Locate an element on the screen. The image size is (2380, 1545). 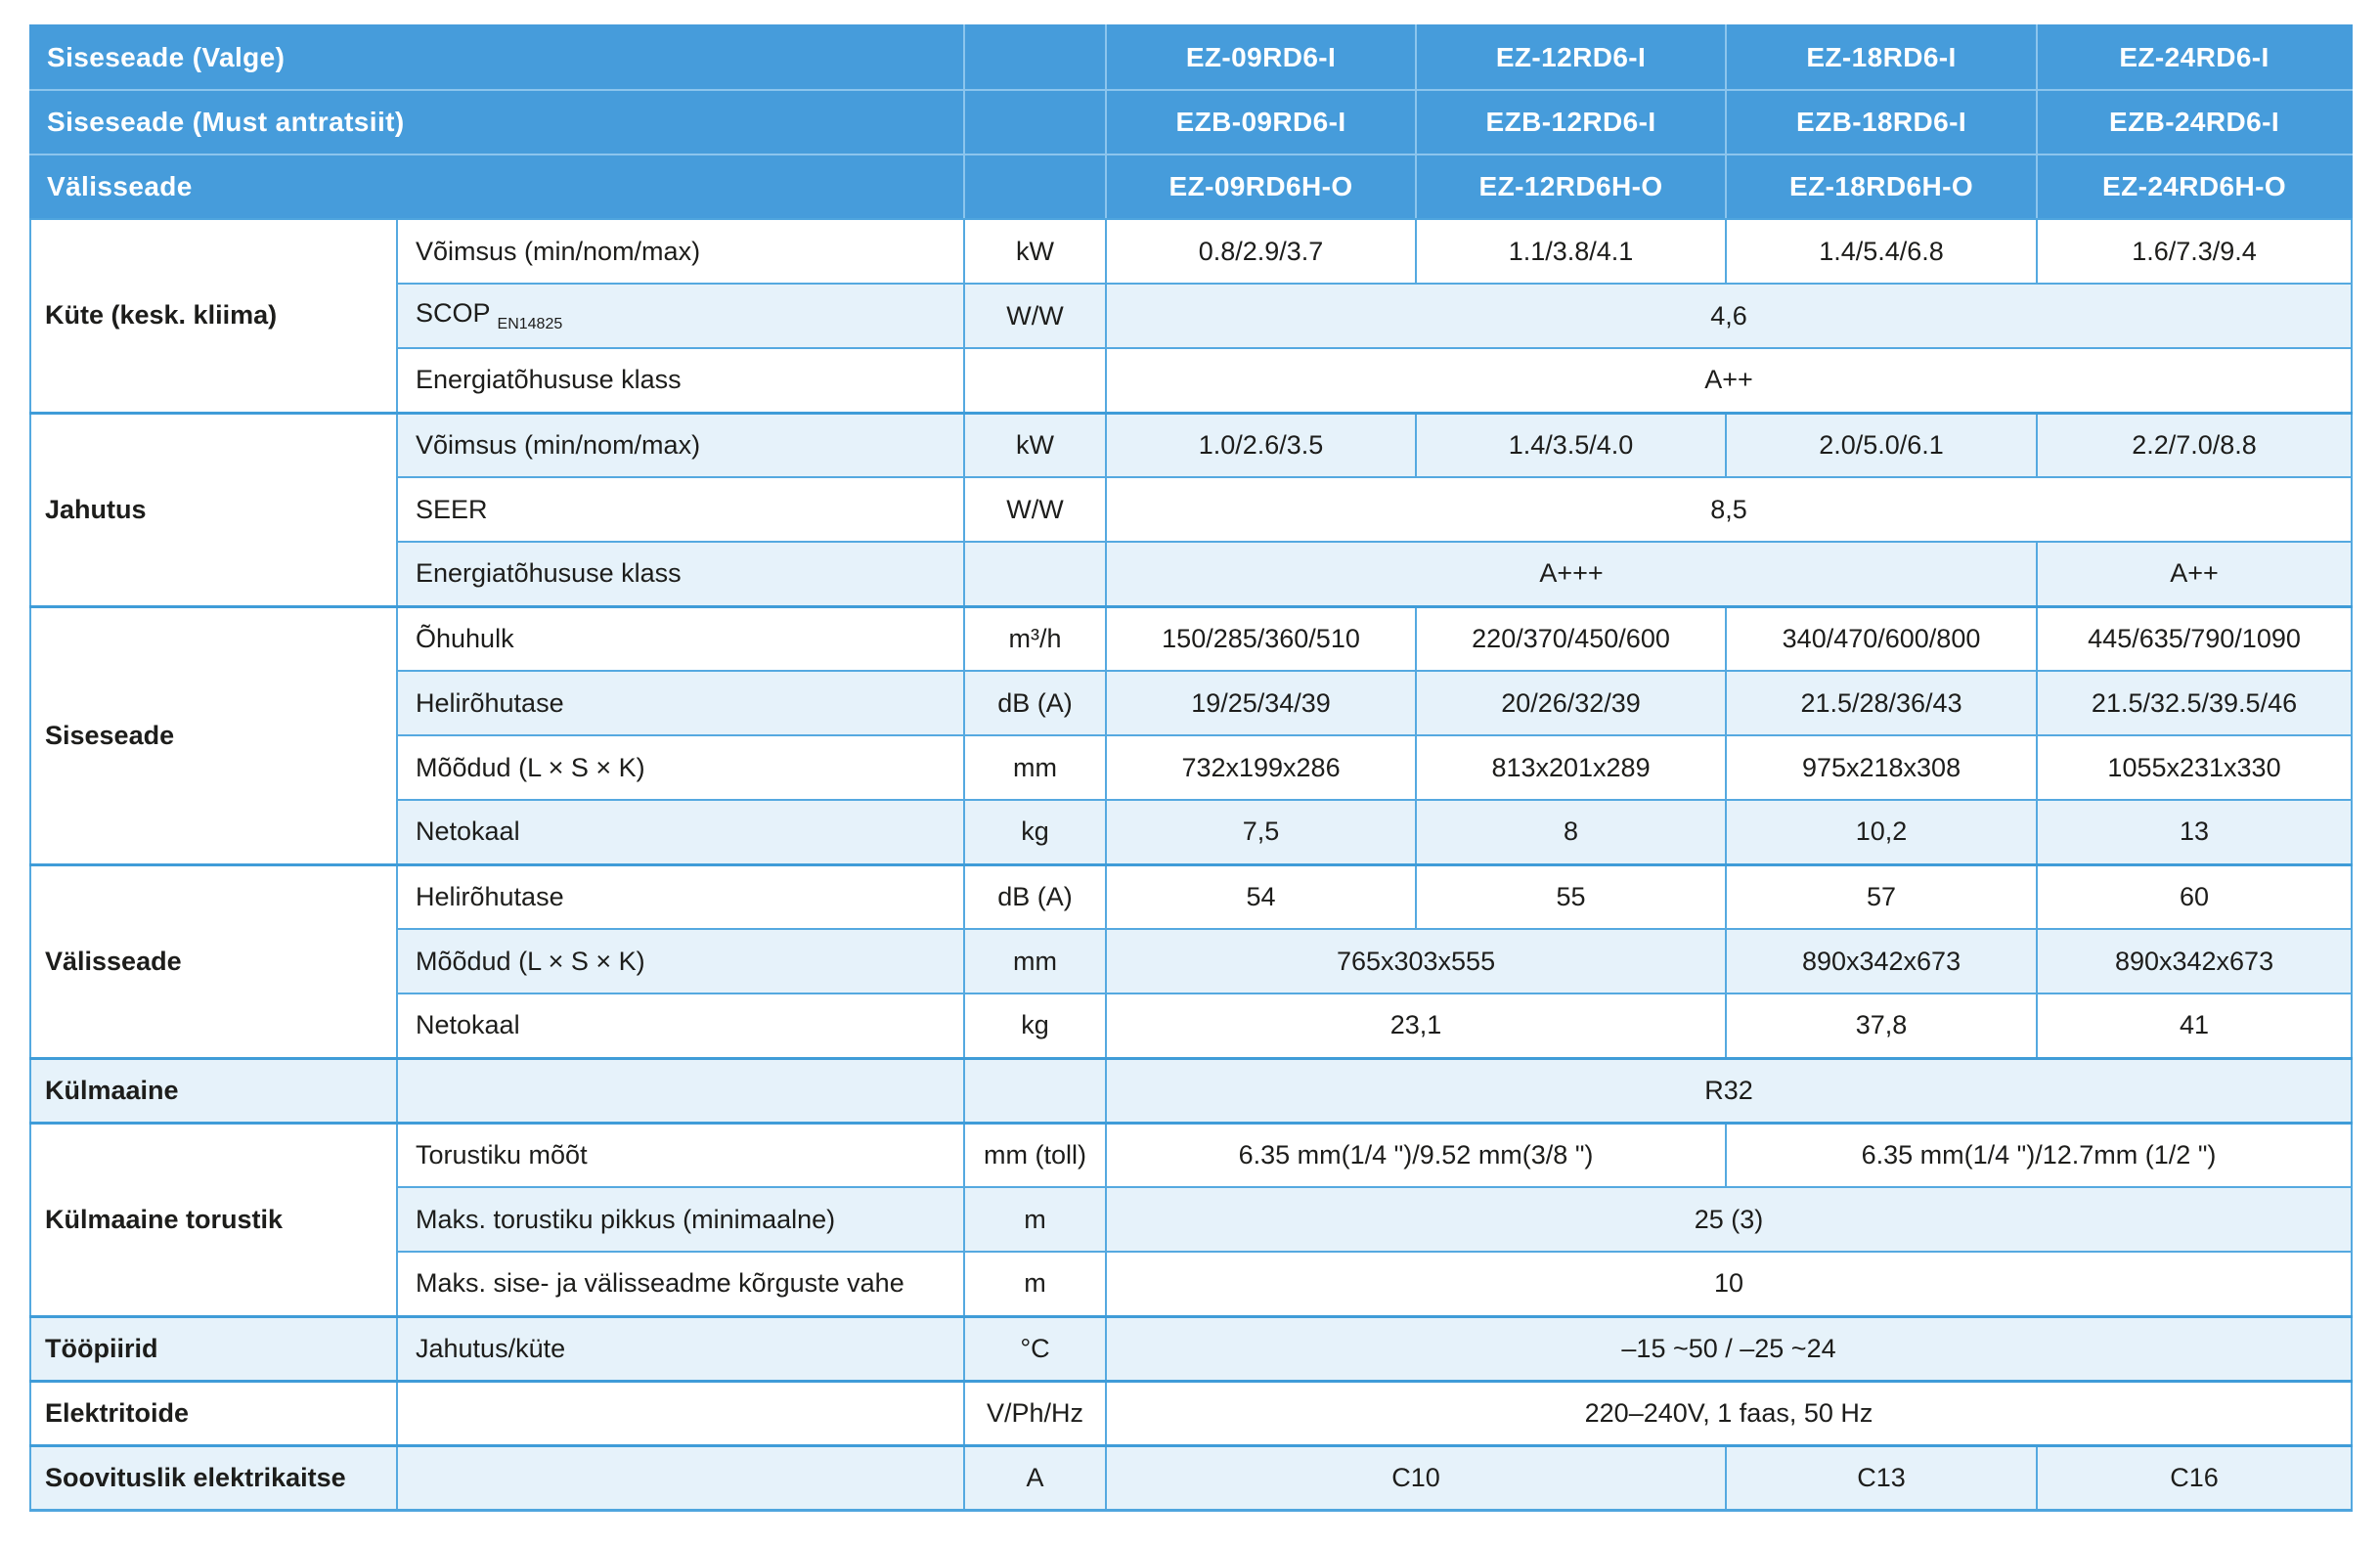
category-cell: Tööpiirid is located at coordinates (213, 1348).